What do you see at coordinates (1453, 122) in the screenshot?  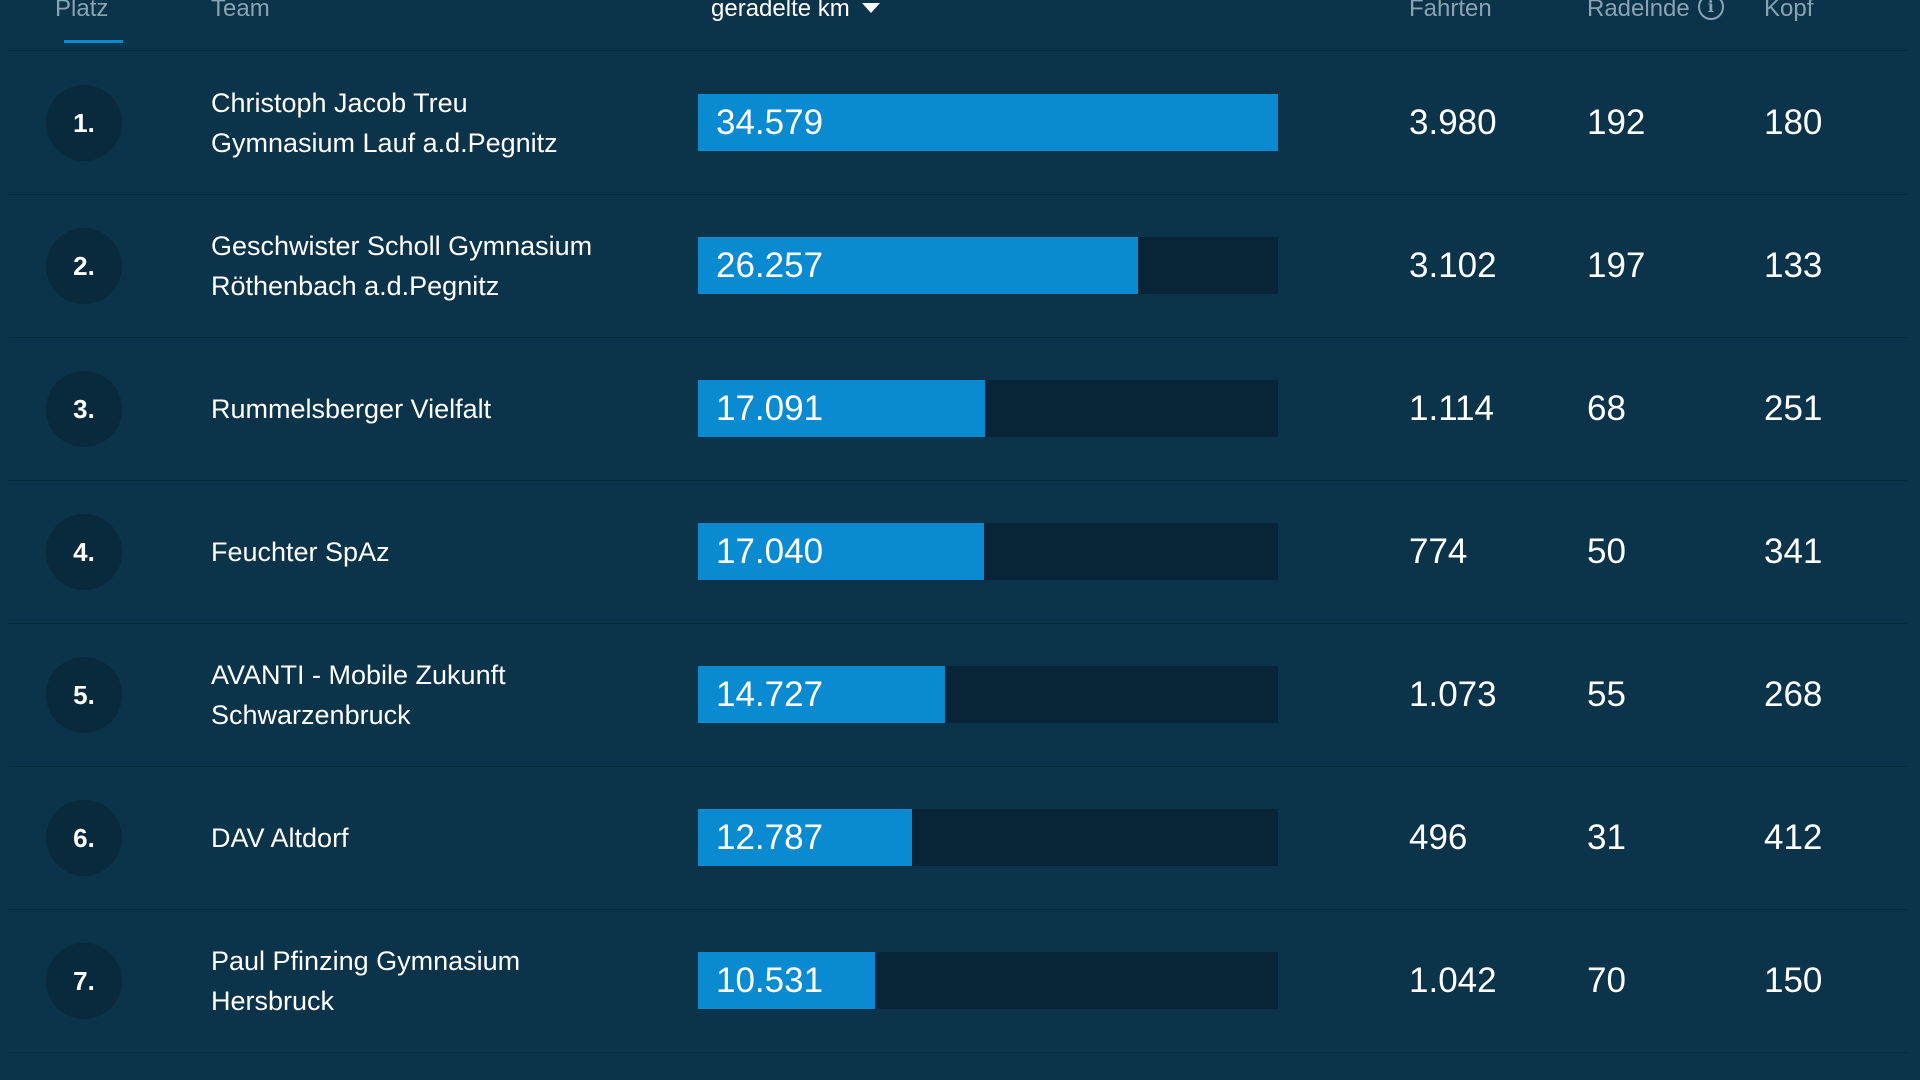 I see `fahrten-value: 3.980` at bounding box center [1453, 122].